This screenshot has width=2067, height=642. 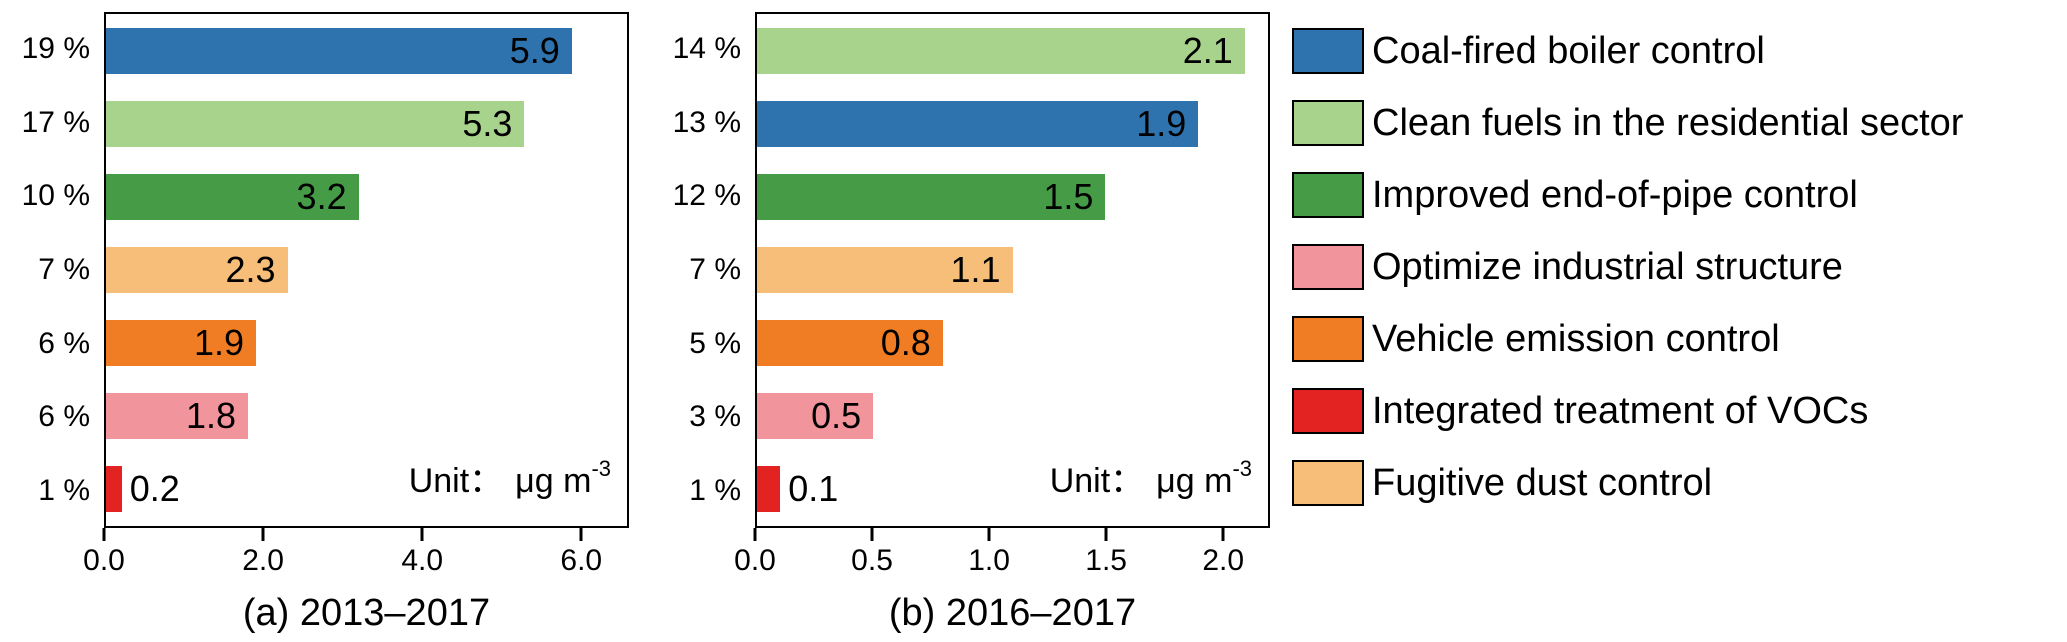 What do you see at coordinates (885, 269) in the screenshot?
I see `bar: 1.1` at bounding box center [885, 269].